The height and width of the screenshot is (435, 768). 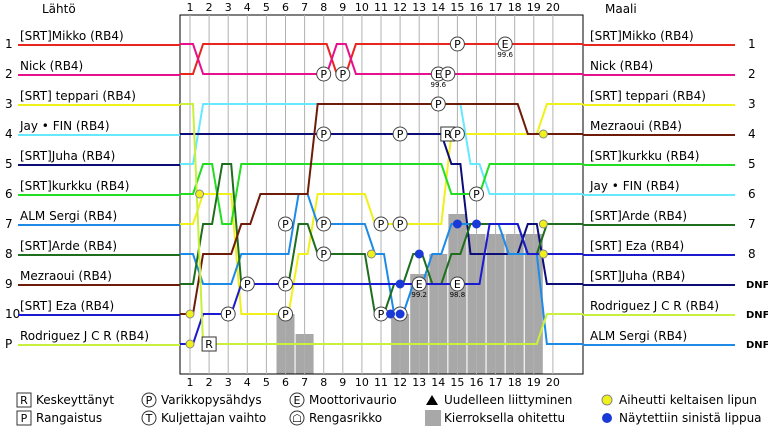 What do you see at coordinates (638, 336) in the screenshot?
I see `finish-driver-name: ALM Sergi (RB4)` at bounding box center [638, 336].